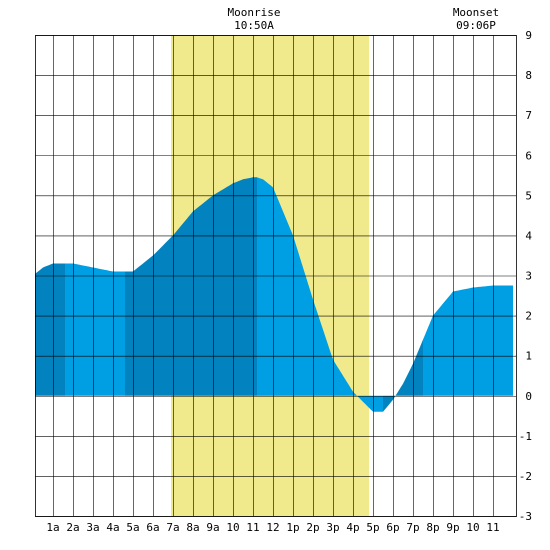 This screenshot has height=550, width=550. I want to click on y-tick-label: 1, so click(528, 356).